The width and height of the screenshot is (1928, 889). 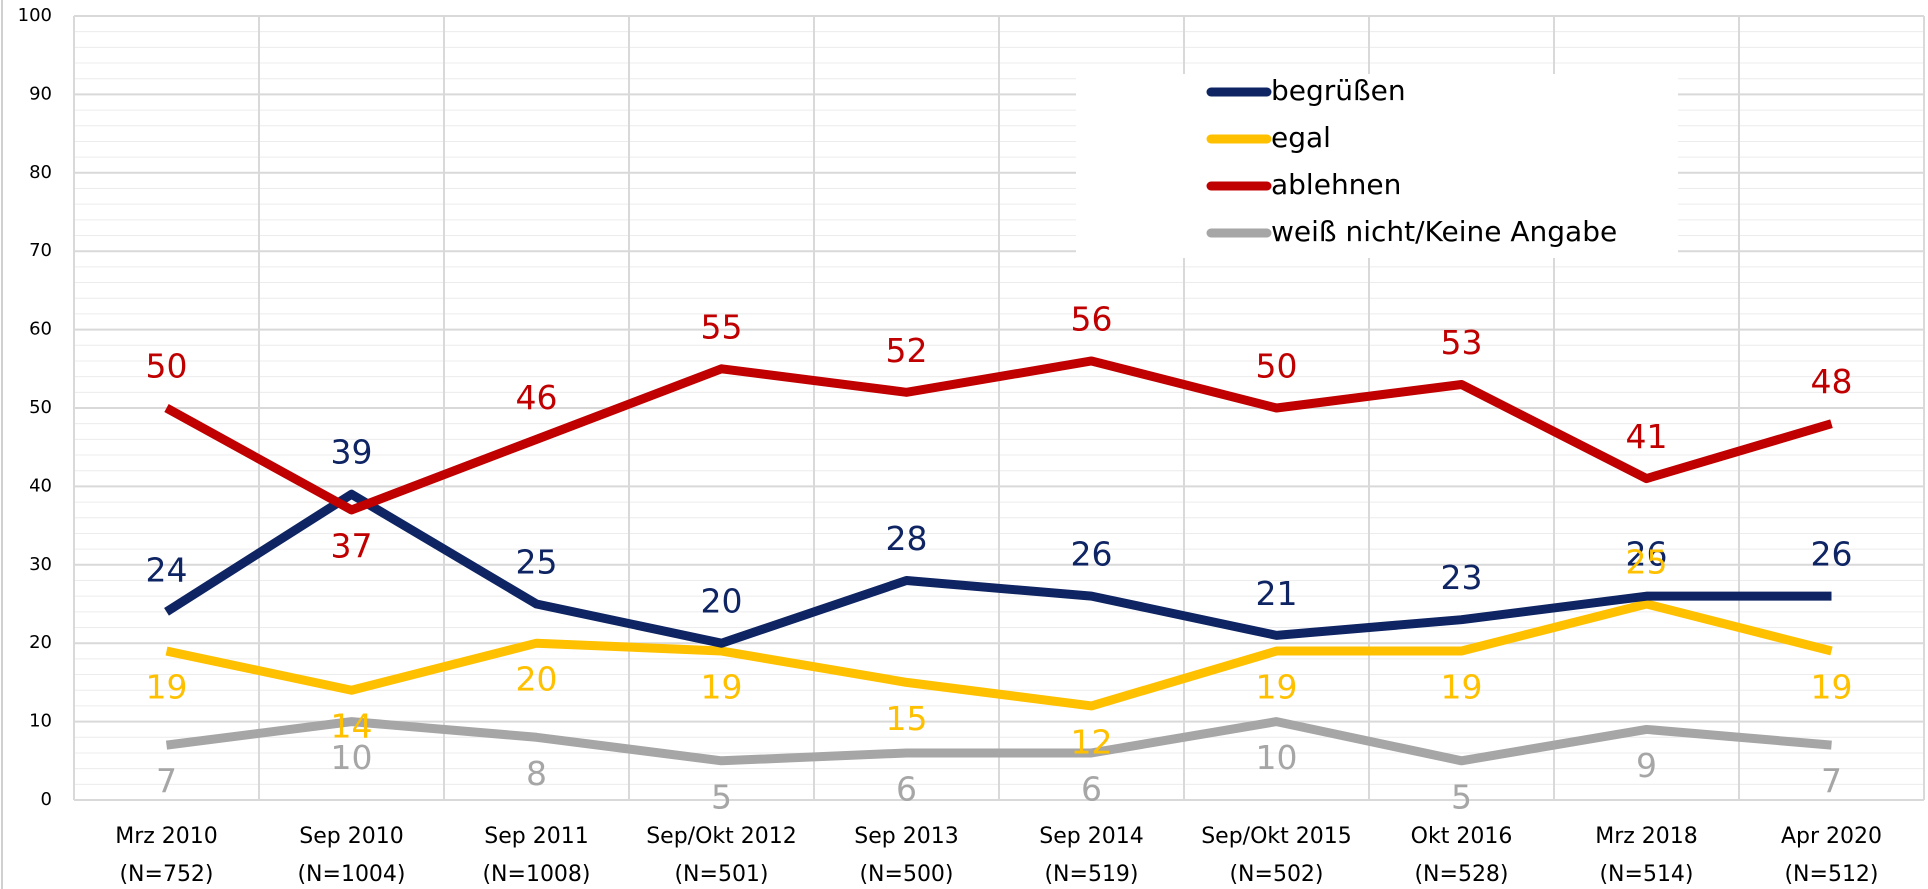 I want to click on x-tick-label: Sep/Okt 2012, so click(x=721, y=836).